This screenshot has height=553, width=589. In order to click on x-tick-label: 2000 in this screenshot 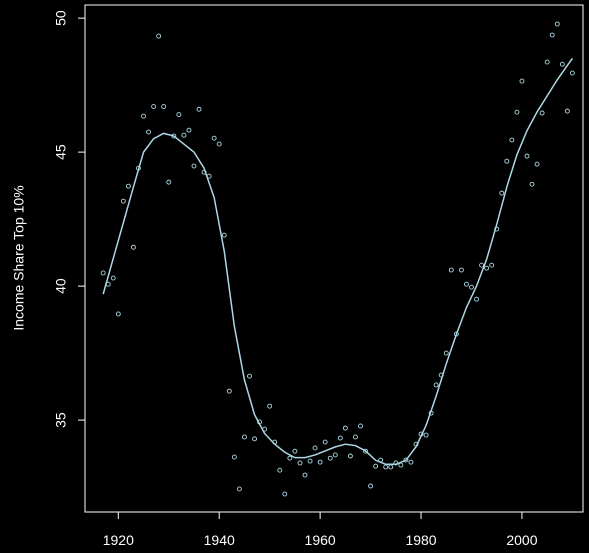, I will do `click(521, 540)`.